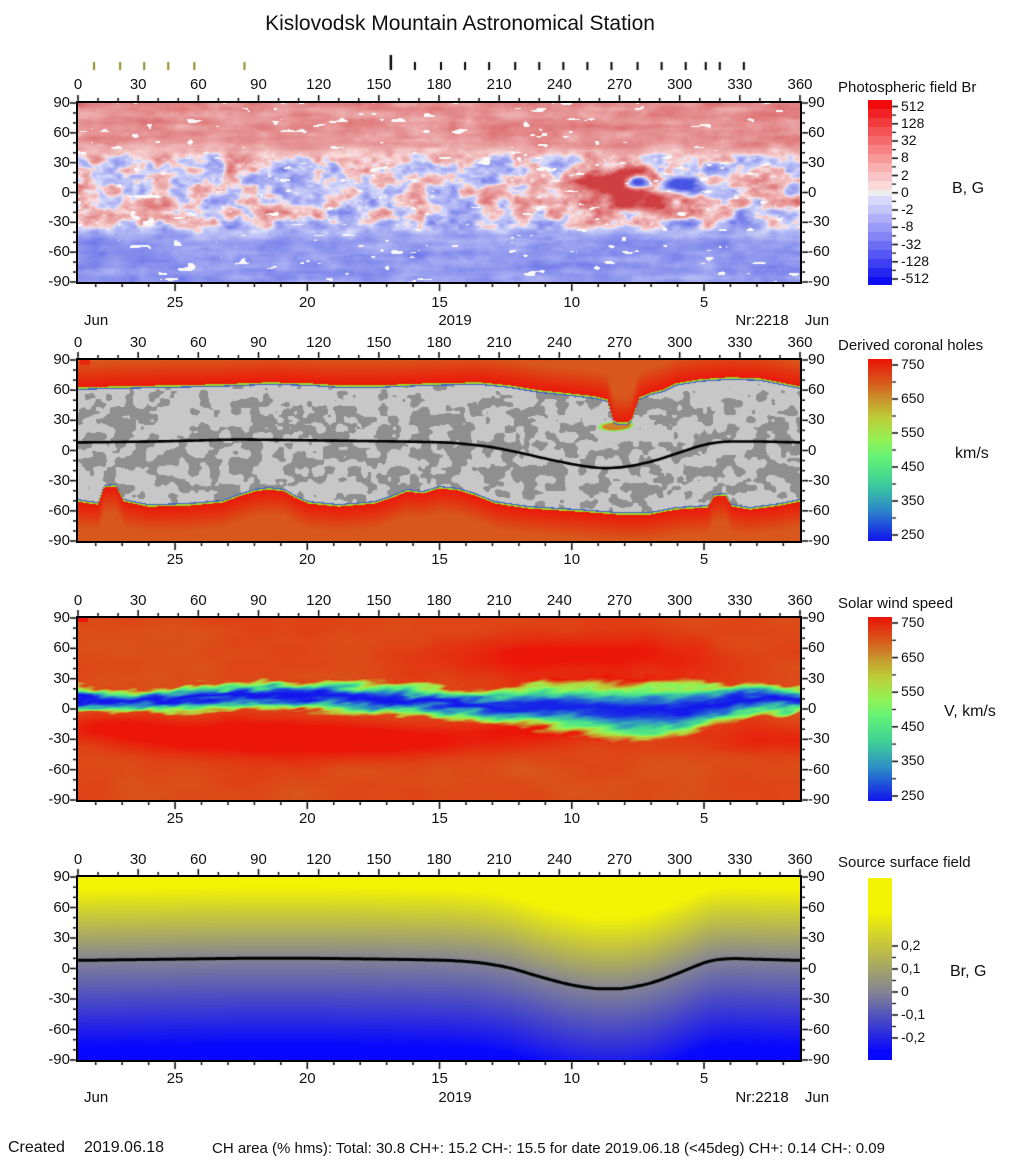 This screenshot has height=1172, width=1020. I want to click on year-label: 2019, so click(455, 320).